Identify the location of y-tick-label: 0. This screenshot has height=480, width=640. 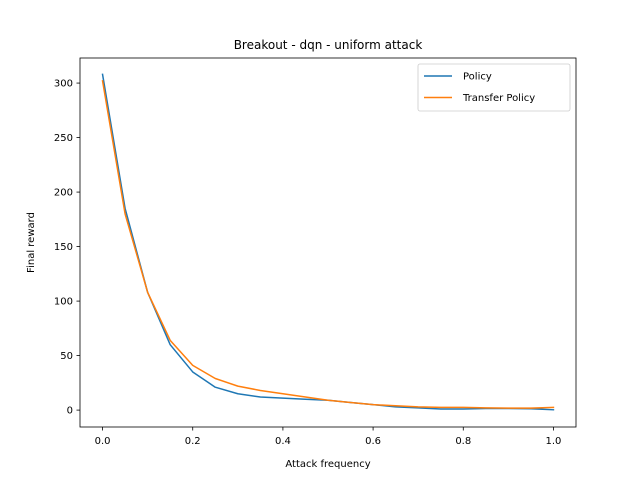
(70, 411).